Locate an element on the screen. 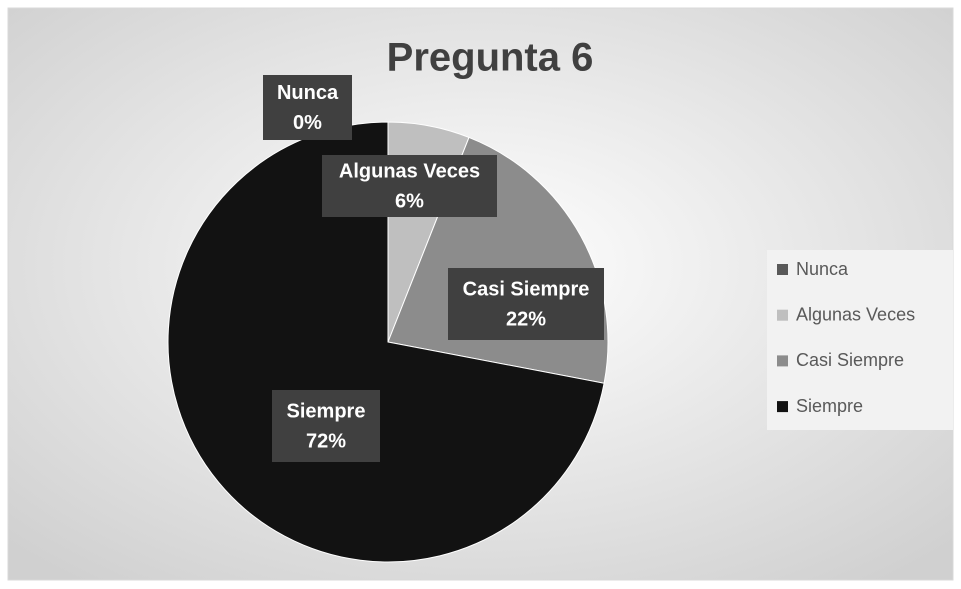 This screenshot has width=961, height=589. legend-box is located at coordinates (860, 340).